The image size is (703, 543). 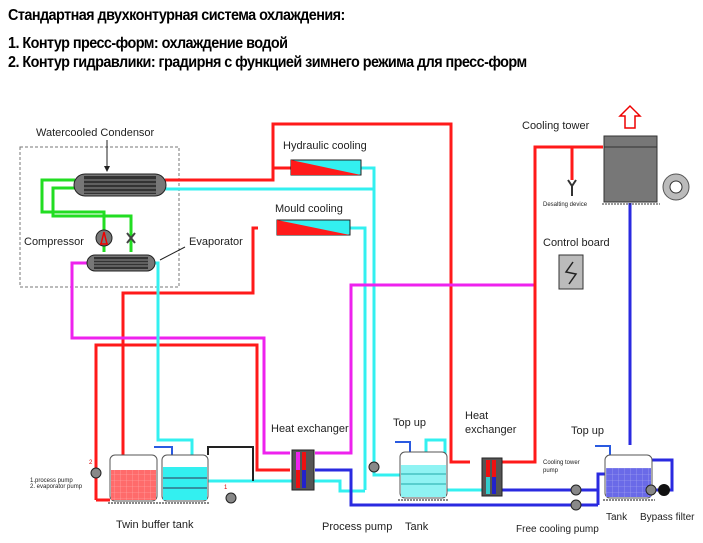 I want to click on cooling-tower-pump-icon, so click(x=576, y=490).